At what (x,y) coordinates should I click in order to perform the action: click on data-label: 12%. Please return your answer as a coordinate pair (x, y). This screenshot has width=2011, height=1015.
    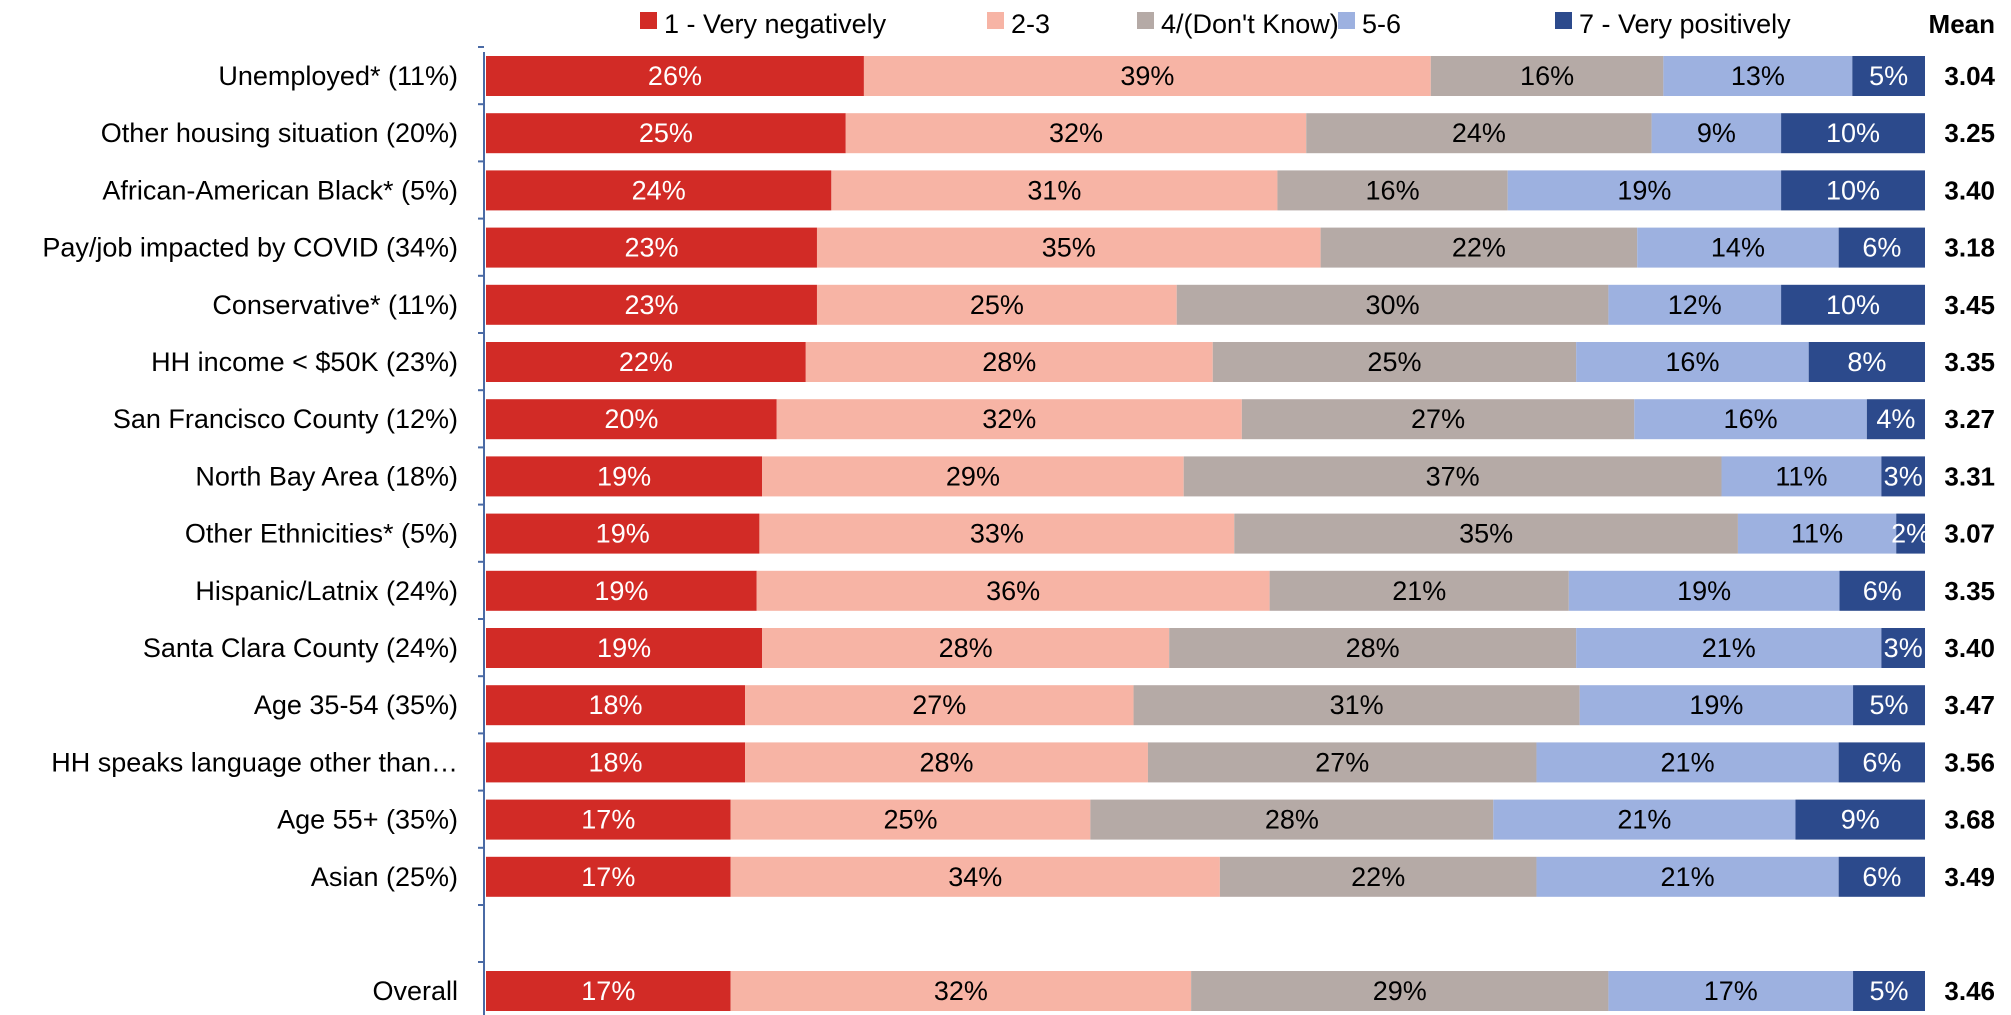
    Looking at the image, I should click on (1695, 305).